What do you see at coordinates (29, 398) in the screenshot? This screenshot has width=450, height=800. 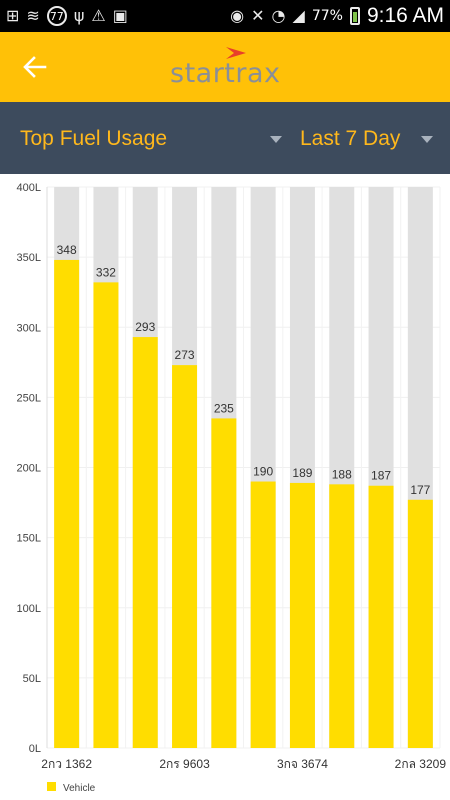 I see `y-tick-label: 250L` at bounding box center [29, 398].